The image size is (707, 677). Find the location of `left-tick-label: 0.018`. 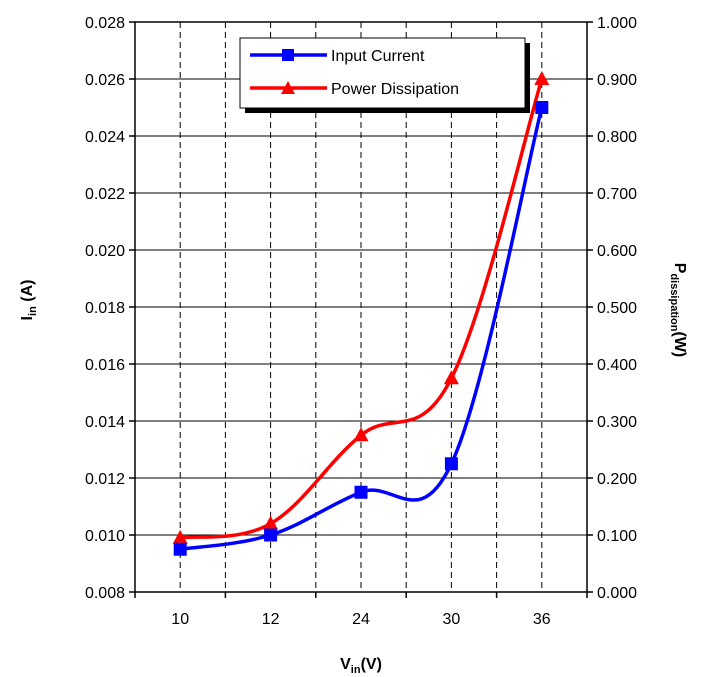

left-tick-label: 0.018 is located at coordinates (105, 308).